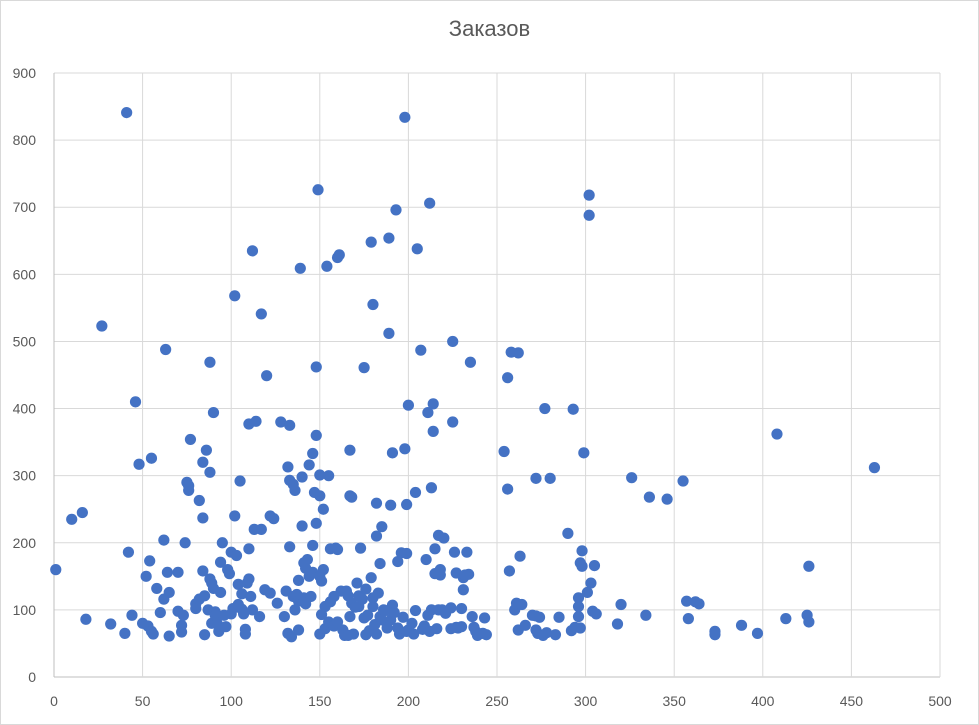  Describe the element at coordinates (497, 701) in the screenshot. I see `x-tick-label: 250` at that location.